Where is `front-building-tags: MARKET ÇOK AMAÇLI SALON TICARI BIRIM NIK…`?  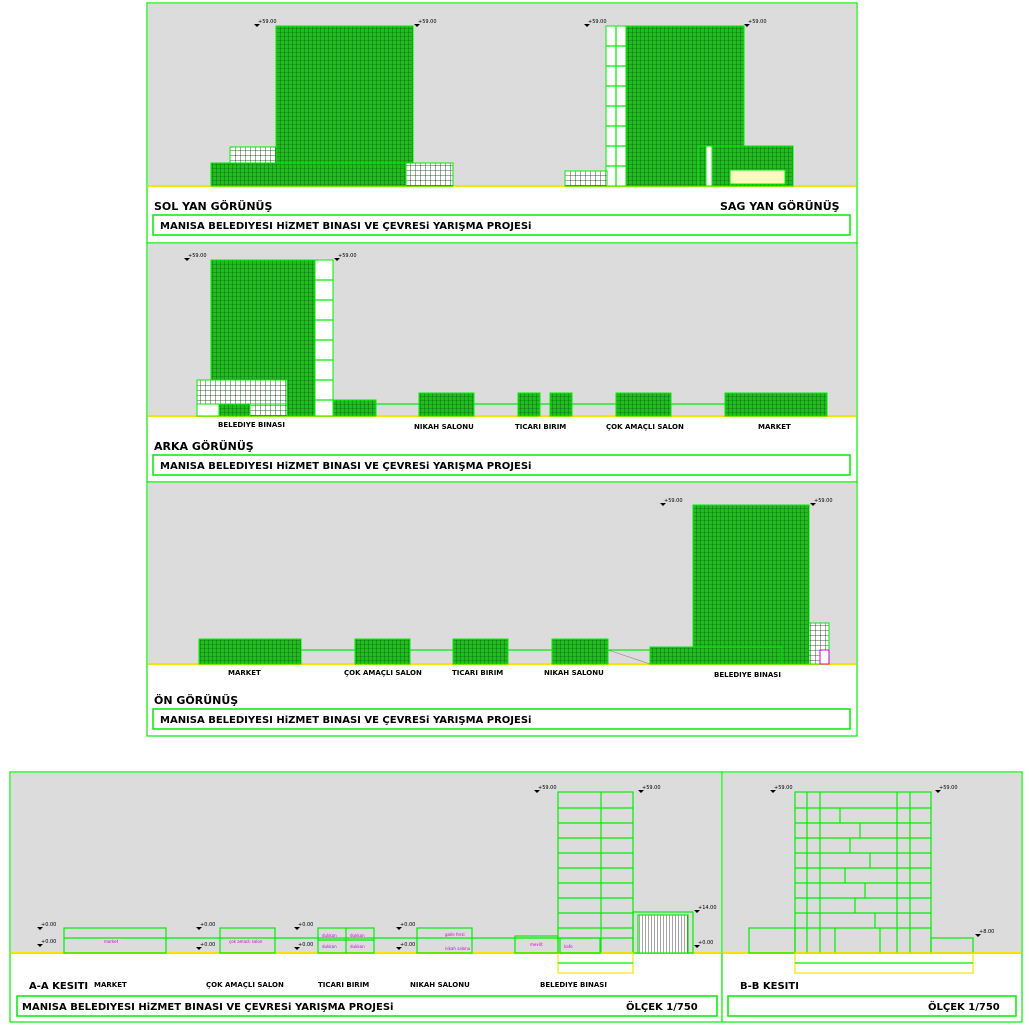 front-building-tags: MARKET ÇOK AMAÇLI SALON TICARI BIRIM NIK… is located at coordinates (504, 674).